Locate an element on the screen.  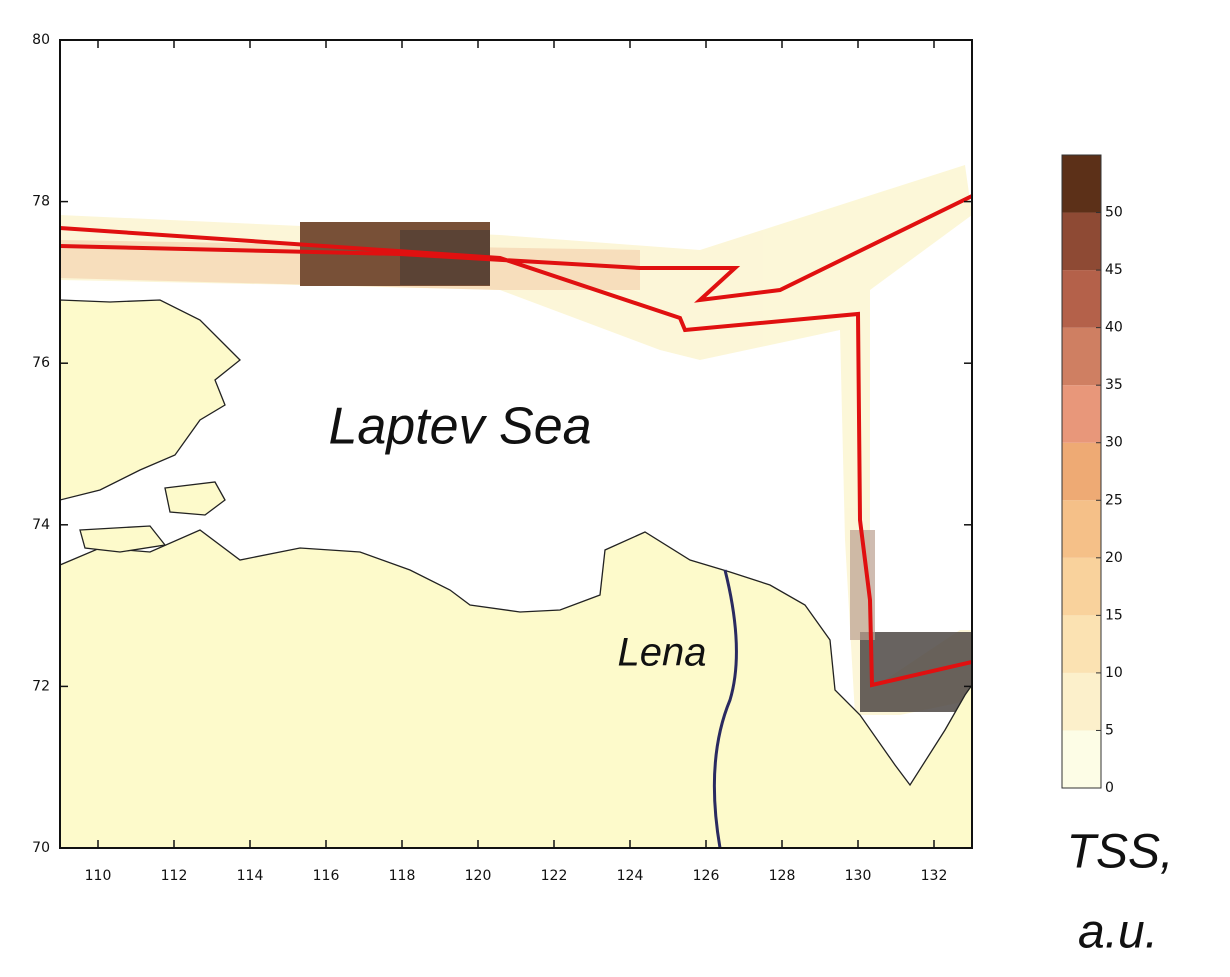
colorbar-tick-label: 25 is located at coordinates (1114, 500).